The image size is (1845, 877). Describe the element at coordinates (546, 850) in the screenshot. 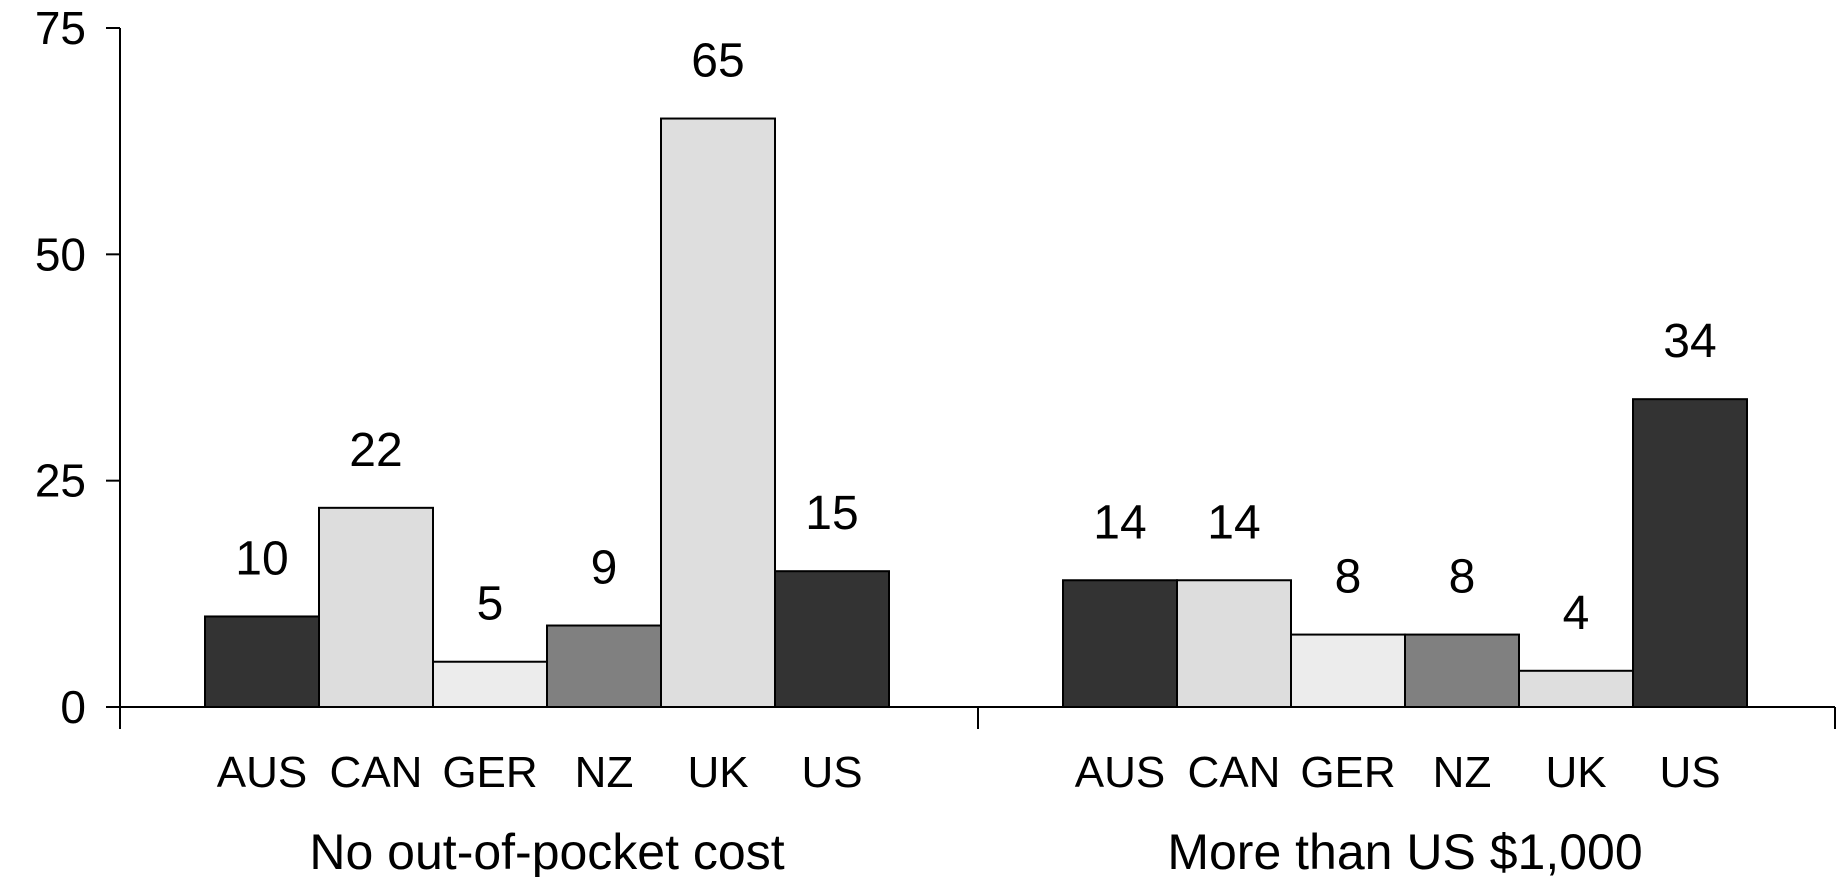

I see `group-label: No out-of-pocket cost` at that location.